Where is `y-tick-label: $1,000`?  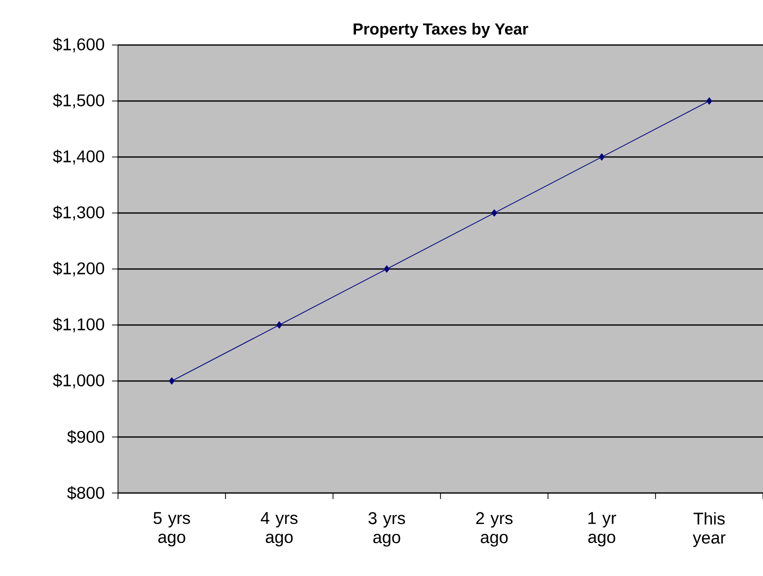
y-tick-label: $1,000 is located at coordinates (78, 381).